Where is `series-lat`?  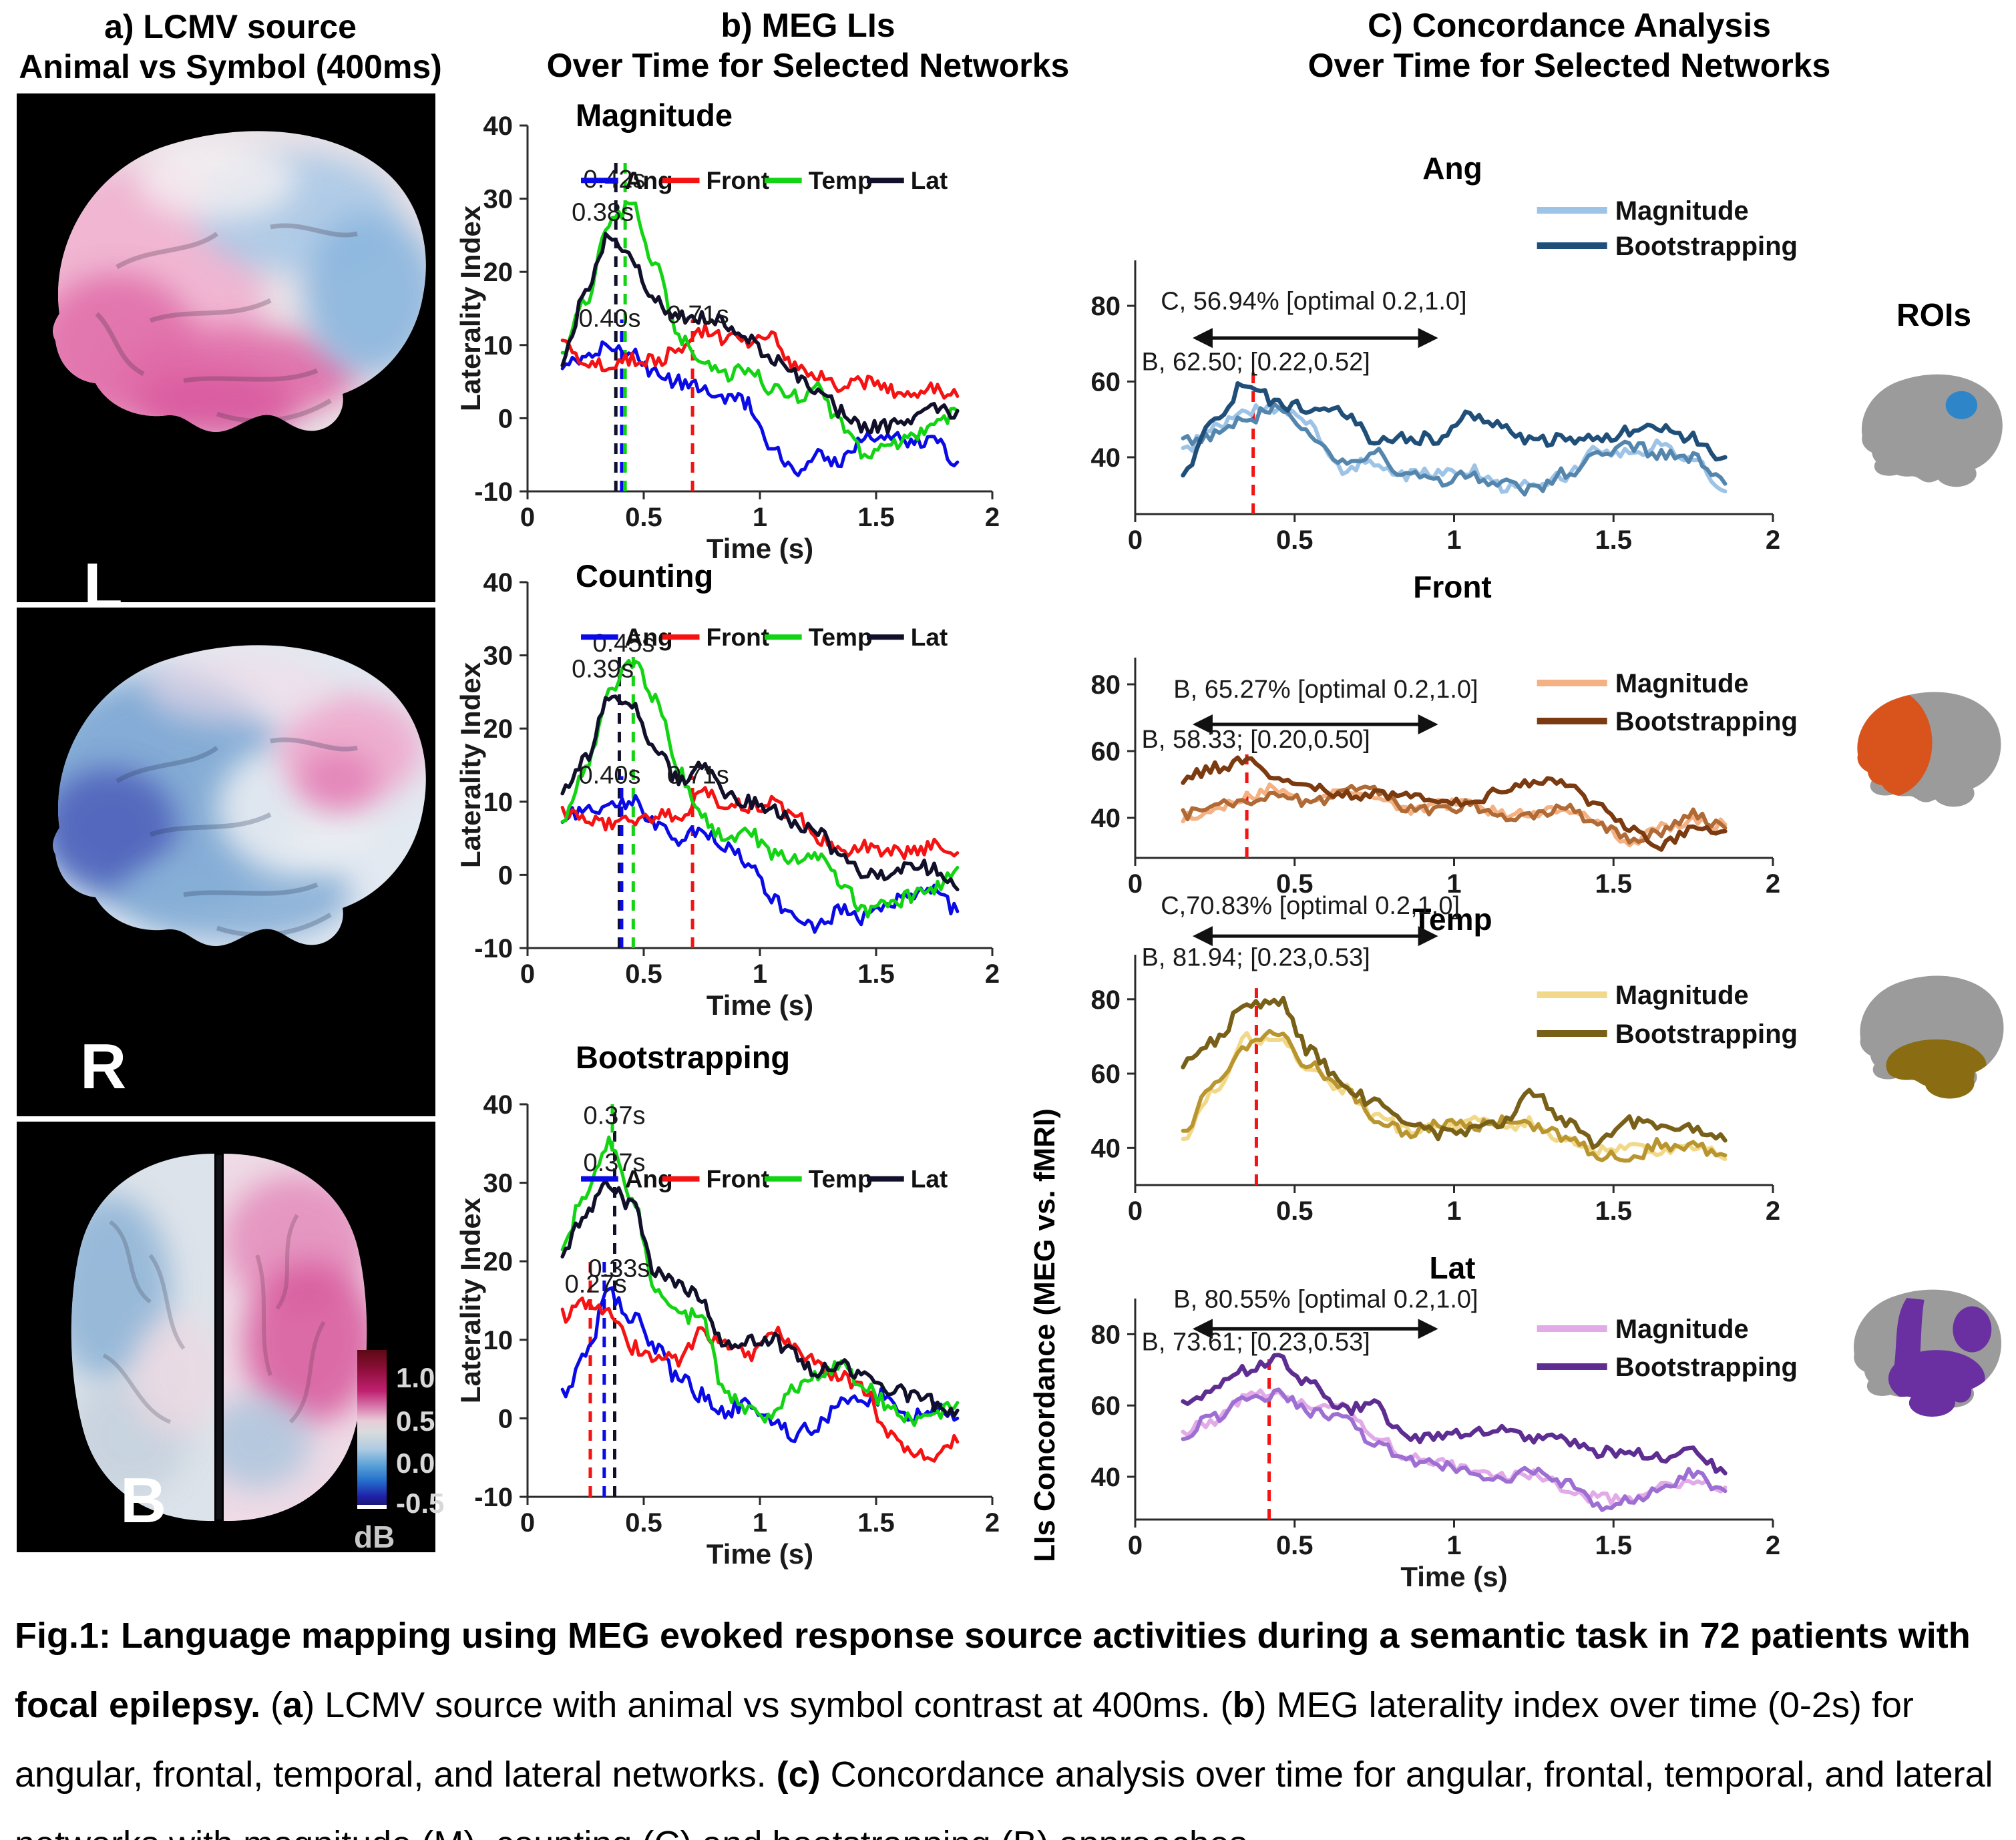
series-lat is located at coordinates (760, 333).